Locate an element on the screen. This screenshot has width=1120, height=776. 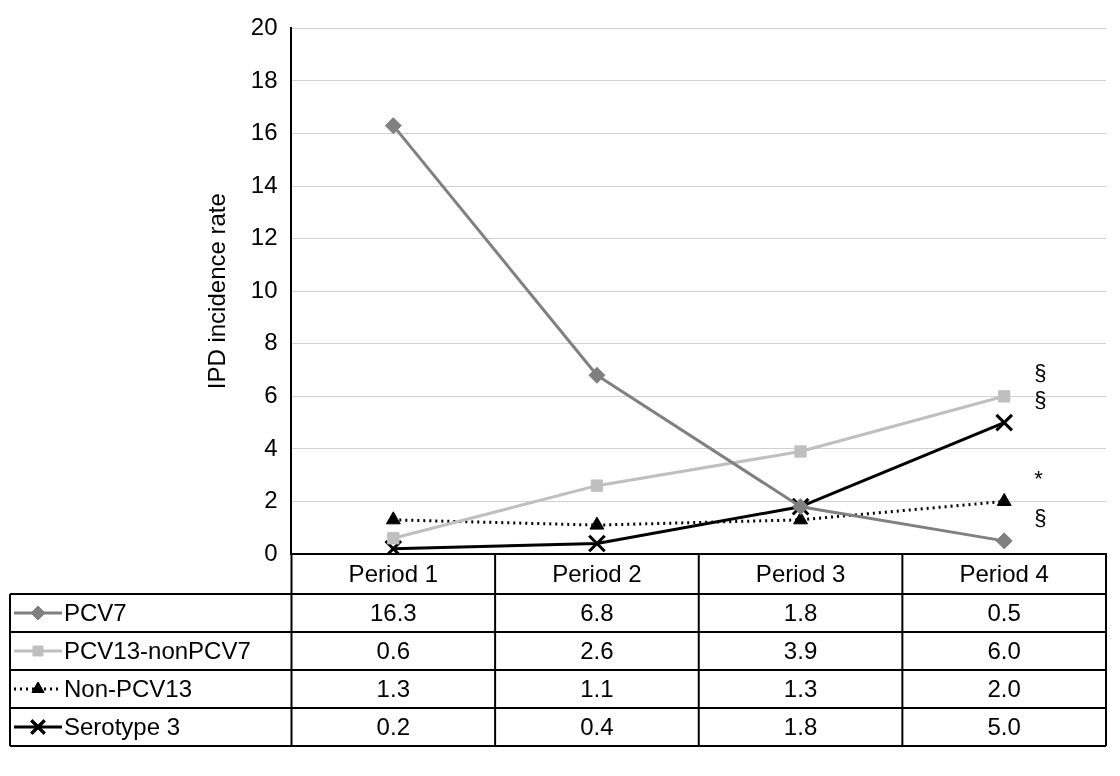
data-label: 2.0 is located at coordinates (1004, 688).